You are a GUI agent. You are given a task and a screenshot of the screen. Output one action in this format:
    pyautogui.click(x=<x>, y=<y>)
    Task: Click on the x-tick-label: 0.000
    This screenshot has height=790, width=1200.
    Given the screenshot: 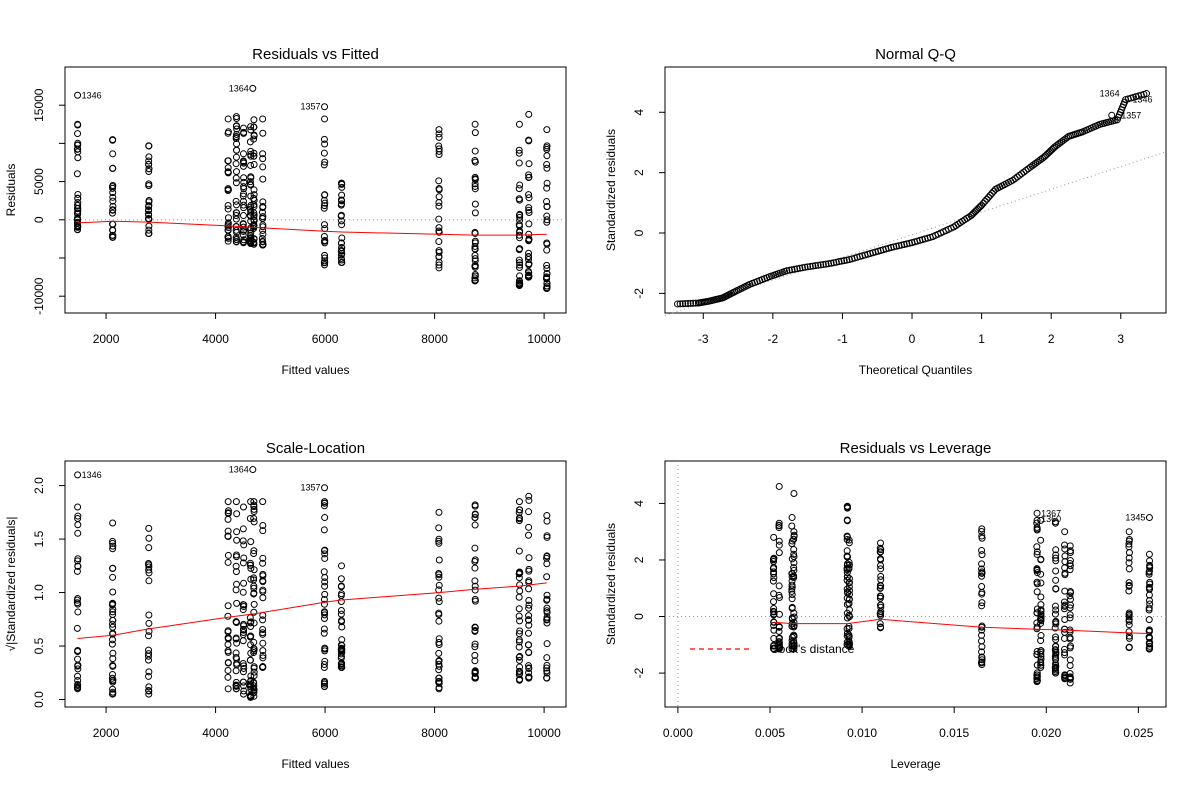 What is the action you would take?
    pyautogui.click(x=678, y=733)
    